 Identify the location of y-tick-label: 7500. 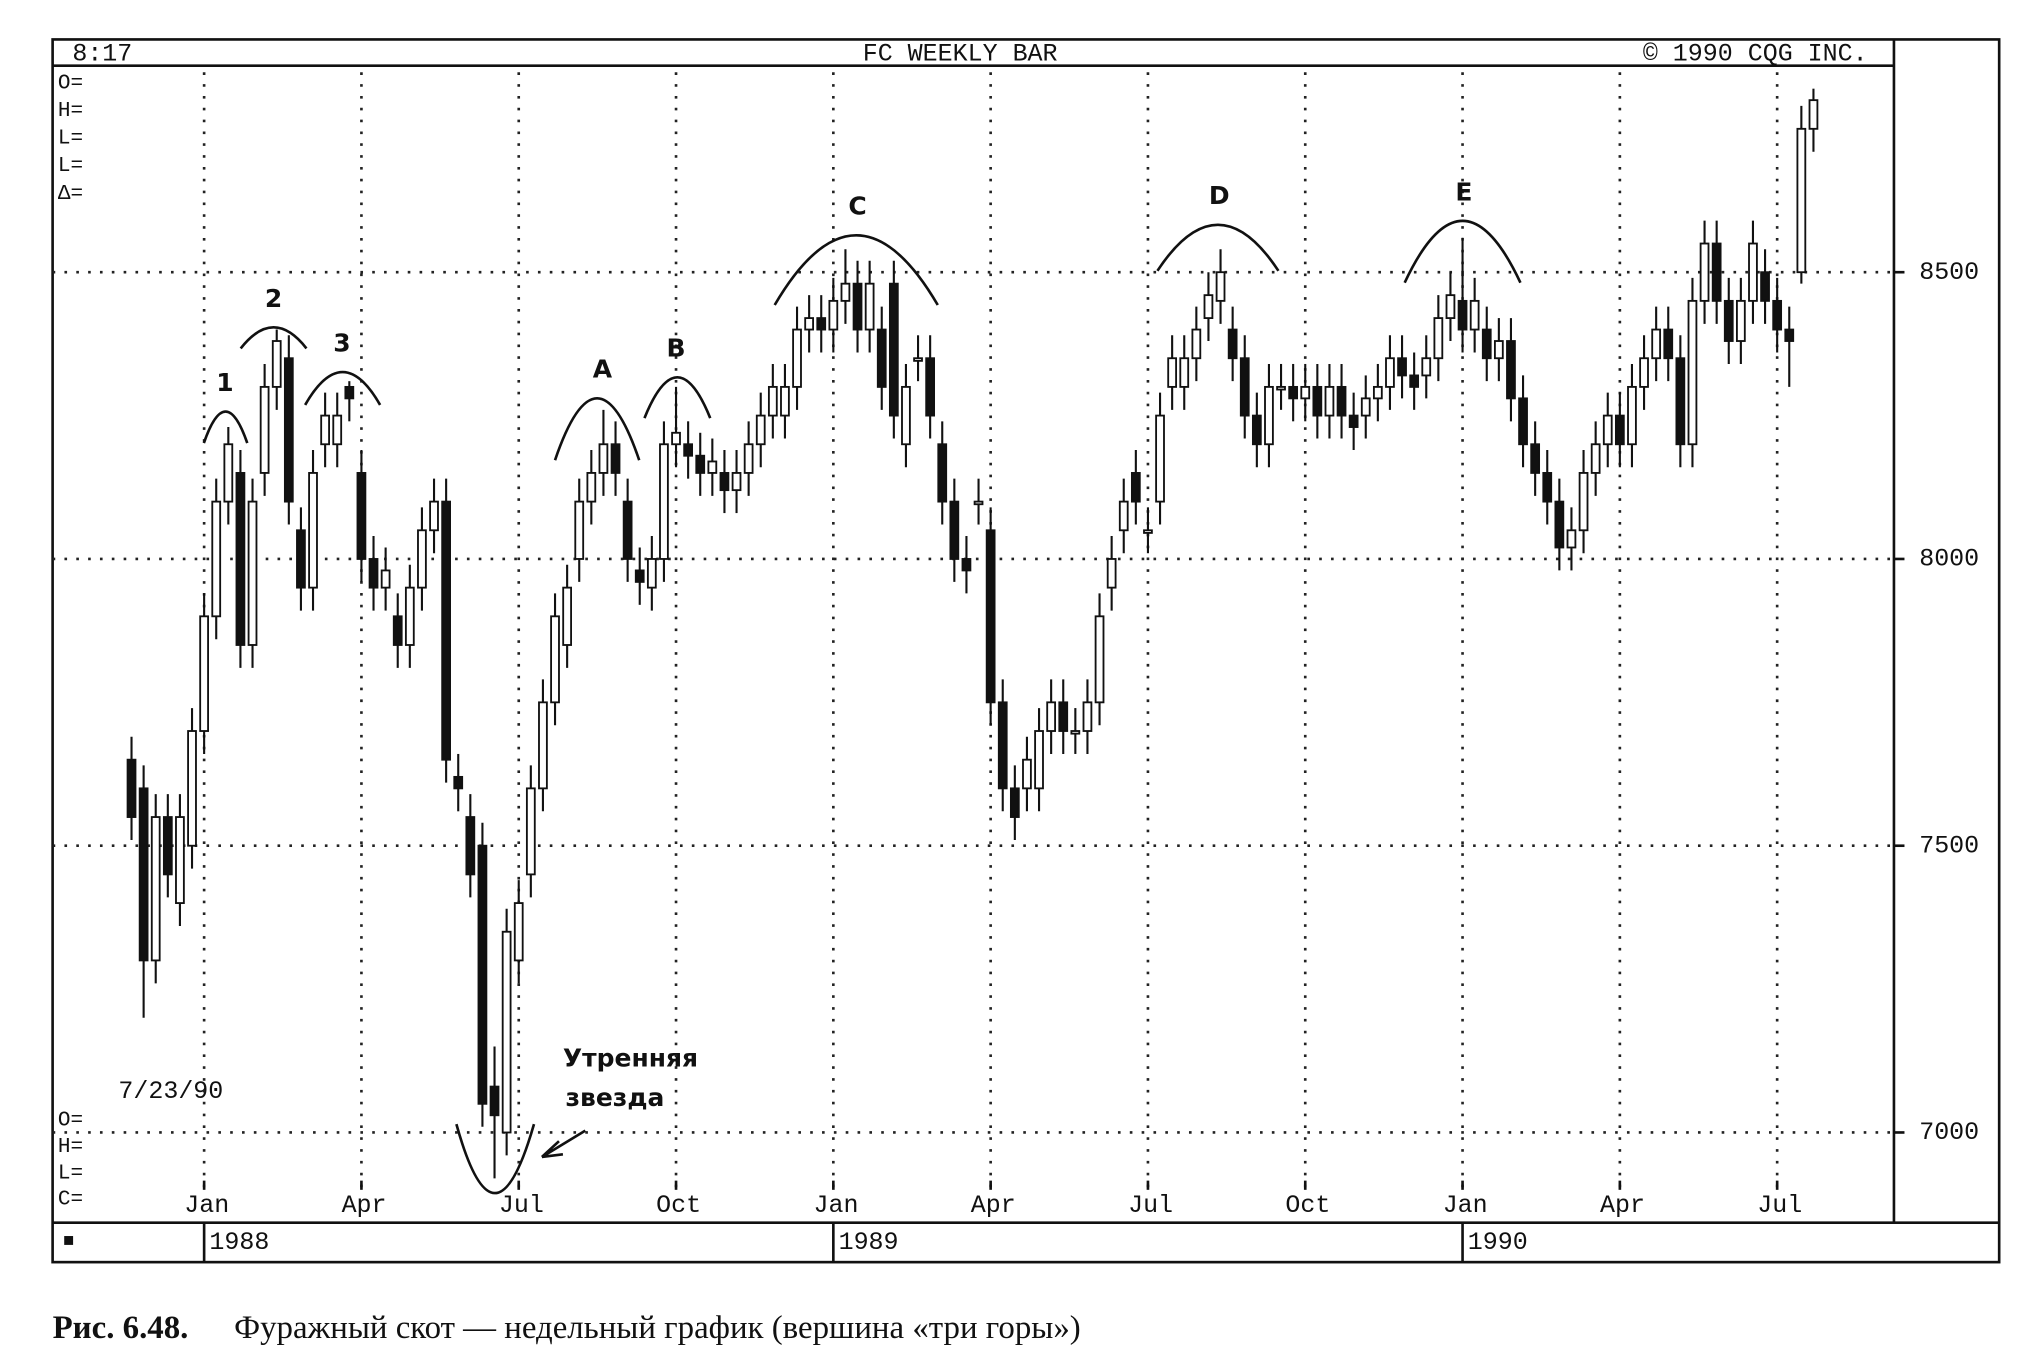
(1949, 845).